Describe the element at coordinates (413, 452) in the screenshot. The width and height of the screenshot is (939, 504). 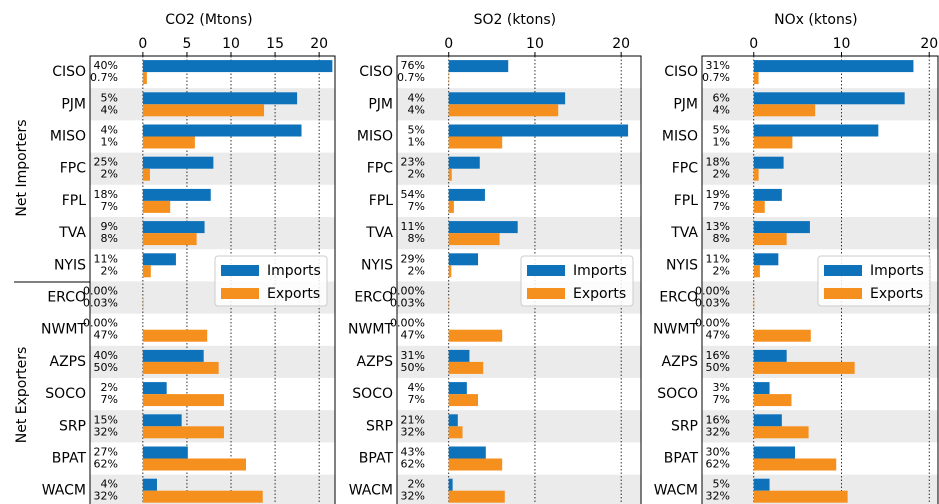
I see `share-label: 43%` at that location.